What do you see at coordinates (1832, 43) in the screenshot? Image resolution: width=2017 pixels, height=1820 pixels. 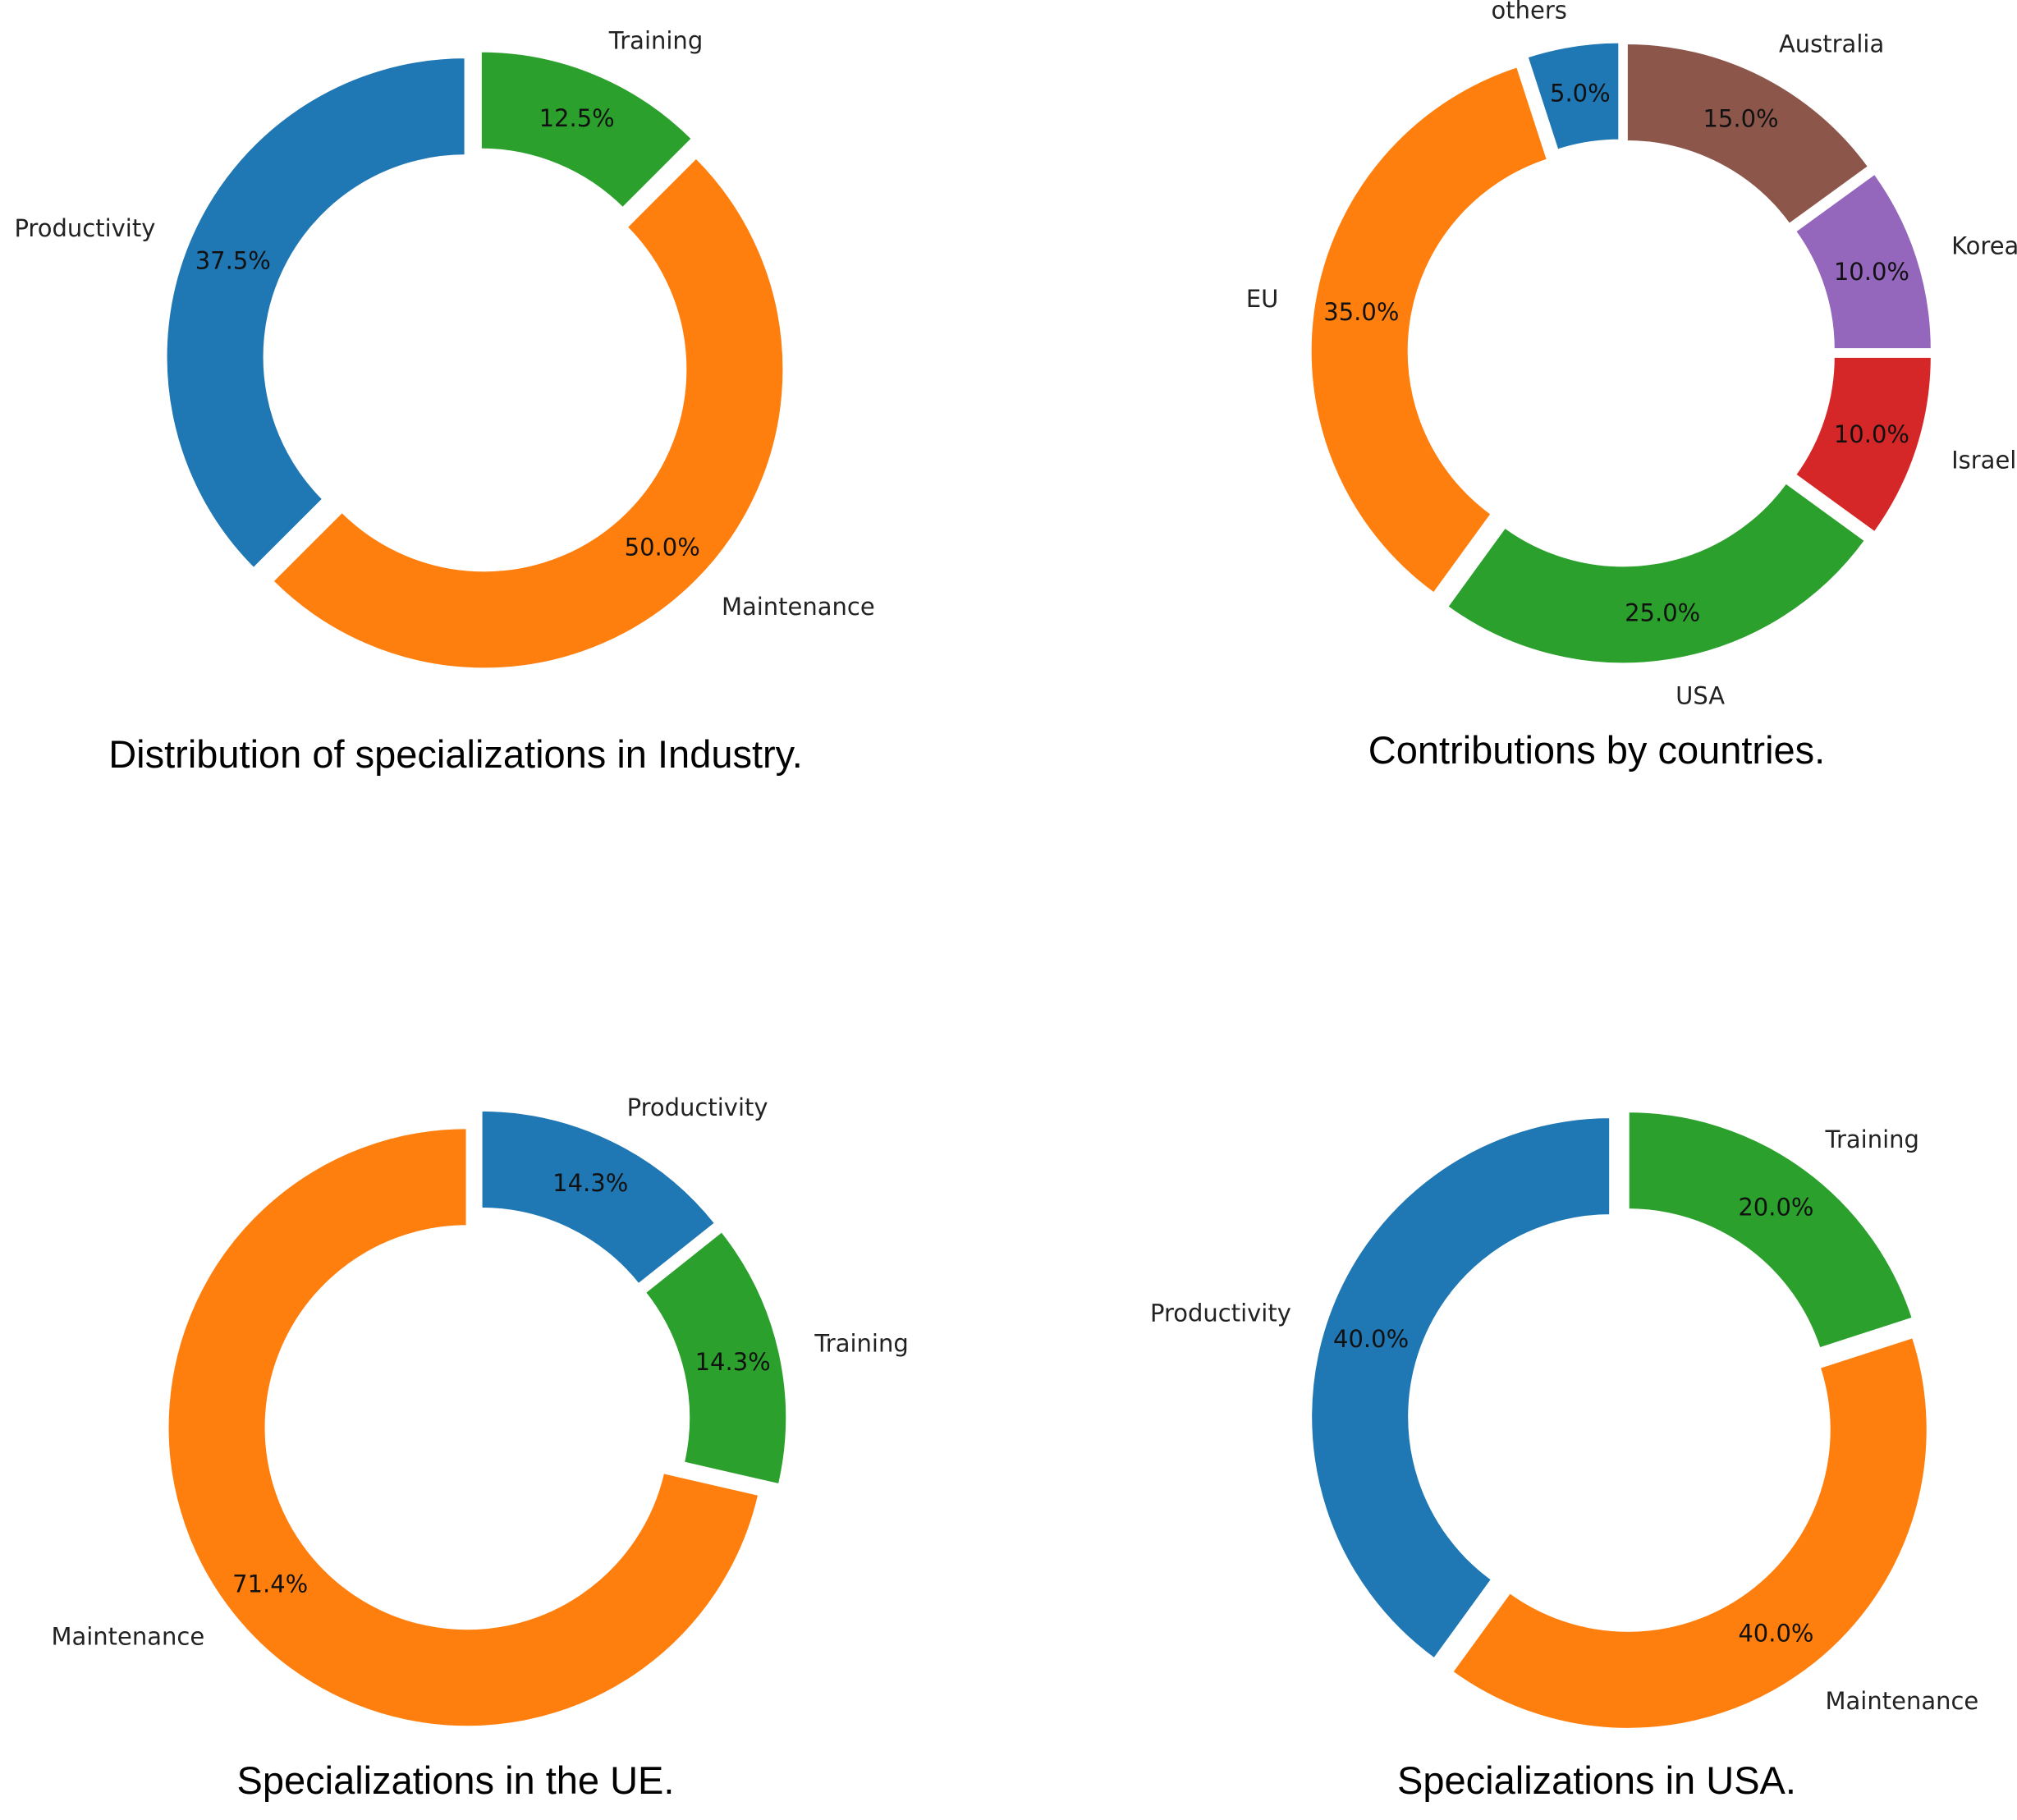 I see `category-label-australia: Australia` at bounding box center [1832, 43].